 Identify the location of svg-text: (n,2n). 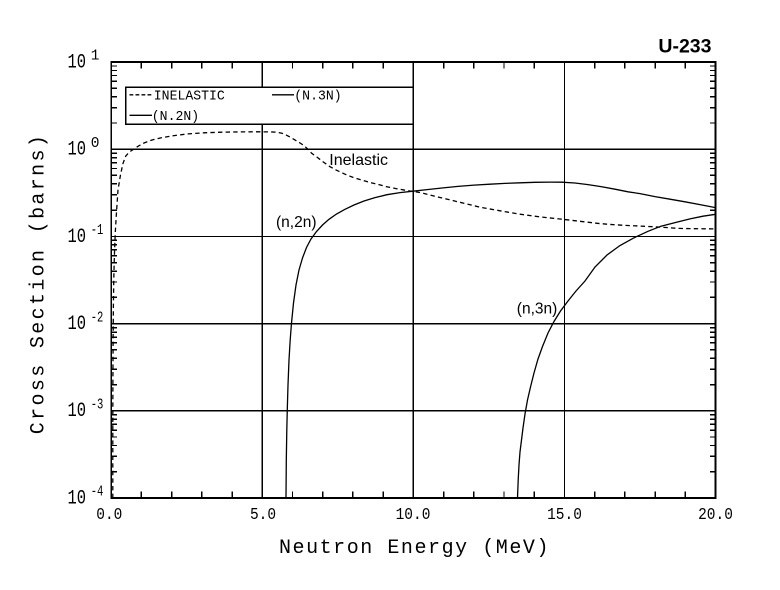
(296, 222).